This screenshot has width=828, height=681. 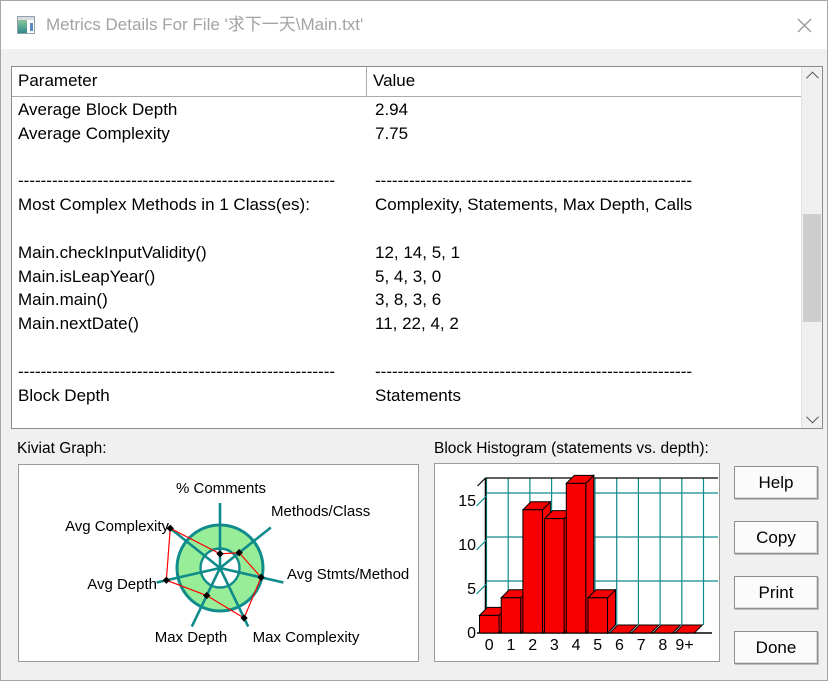 What do you see at coordinates (306, 637) in the screenshot?
I see `radar-axis-label: Max Complexity` at bounding box center [306, 637].